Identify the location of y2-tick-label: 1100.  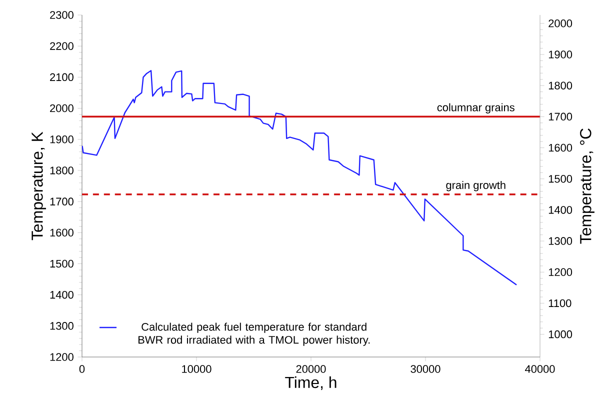
(560, 303).